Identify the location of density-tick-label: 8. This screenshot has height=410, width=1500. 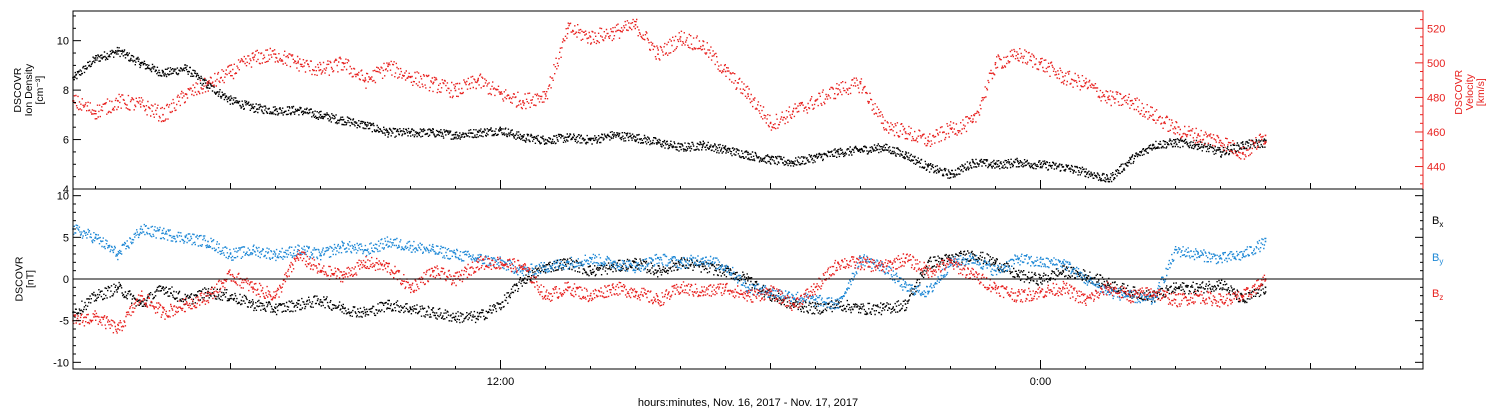
(66, 91).